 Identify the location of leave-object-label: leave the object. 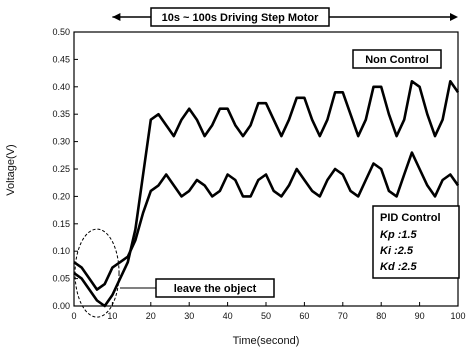
(215, 289).